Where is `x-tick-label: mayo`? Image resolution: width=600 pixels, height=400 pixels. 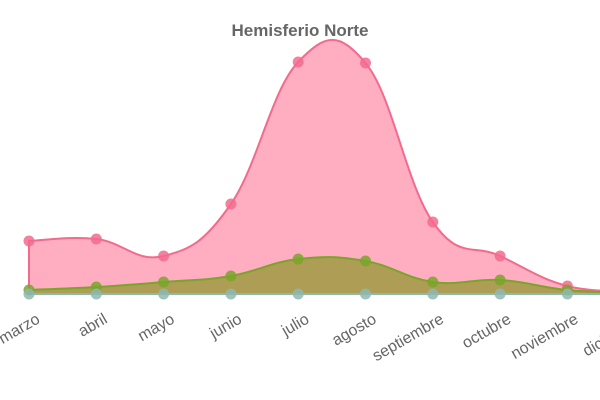
x-tick-label: mayo is located at coordinates (156, 328).